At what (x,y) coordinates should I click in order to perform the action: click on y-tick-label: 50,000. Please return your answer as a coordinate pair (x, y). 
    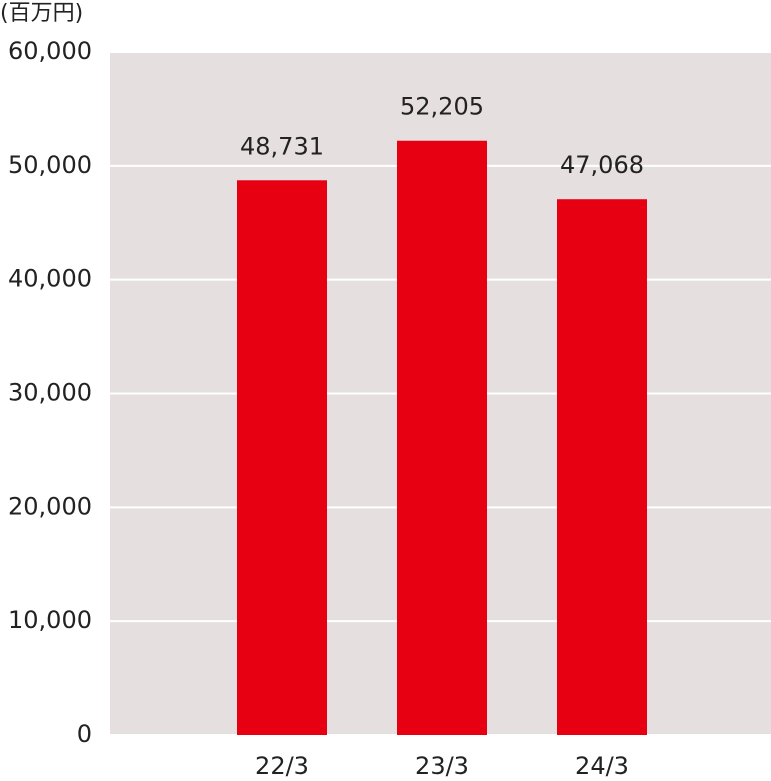
    Looking at the image, I should click on (50, 165).